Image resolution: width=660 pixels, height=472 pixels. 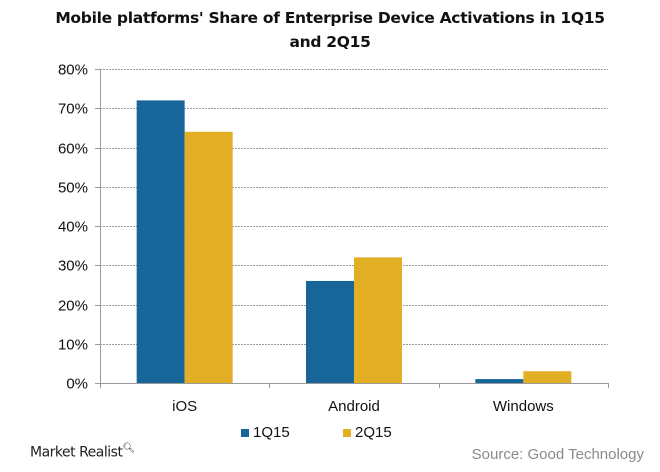 I want to click on bar-1q15-windows, so click(x=499, y=381).